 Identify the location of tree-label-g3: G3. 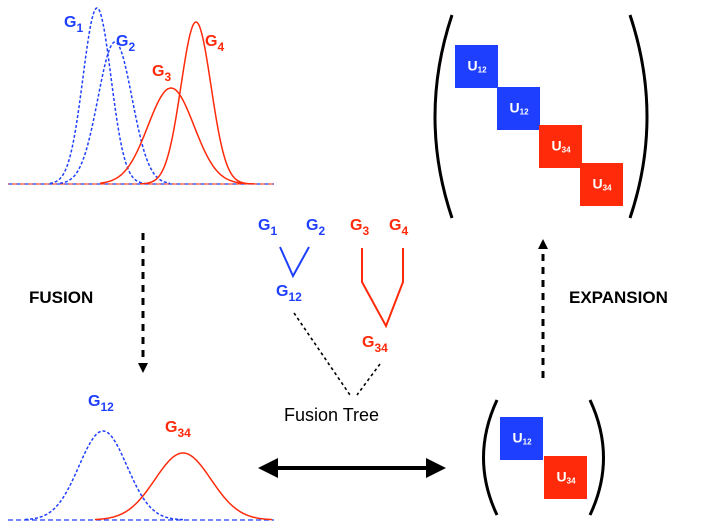
(359, 227).